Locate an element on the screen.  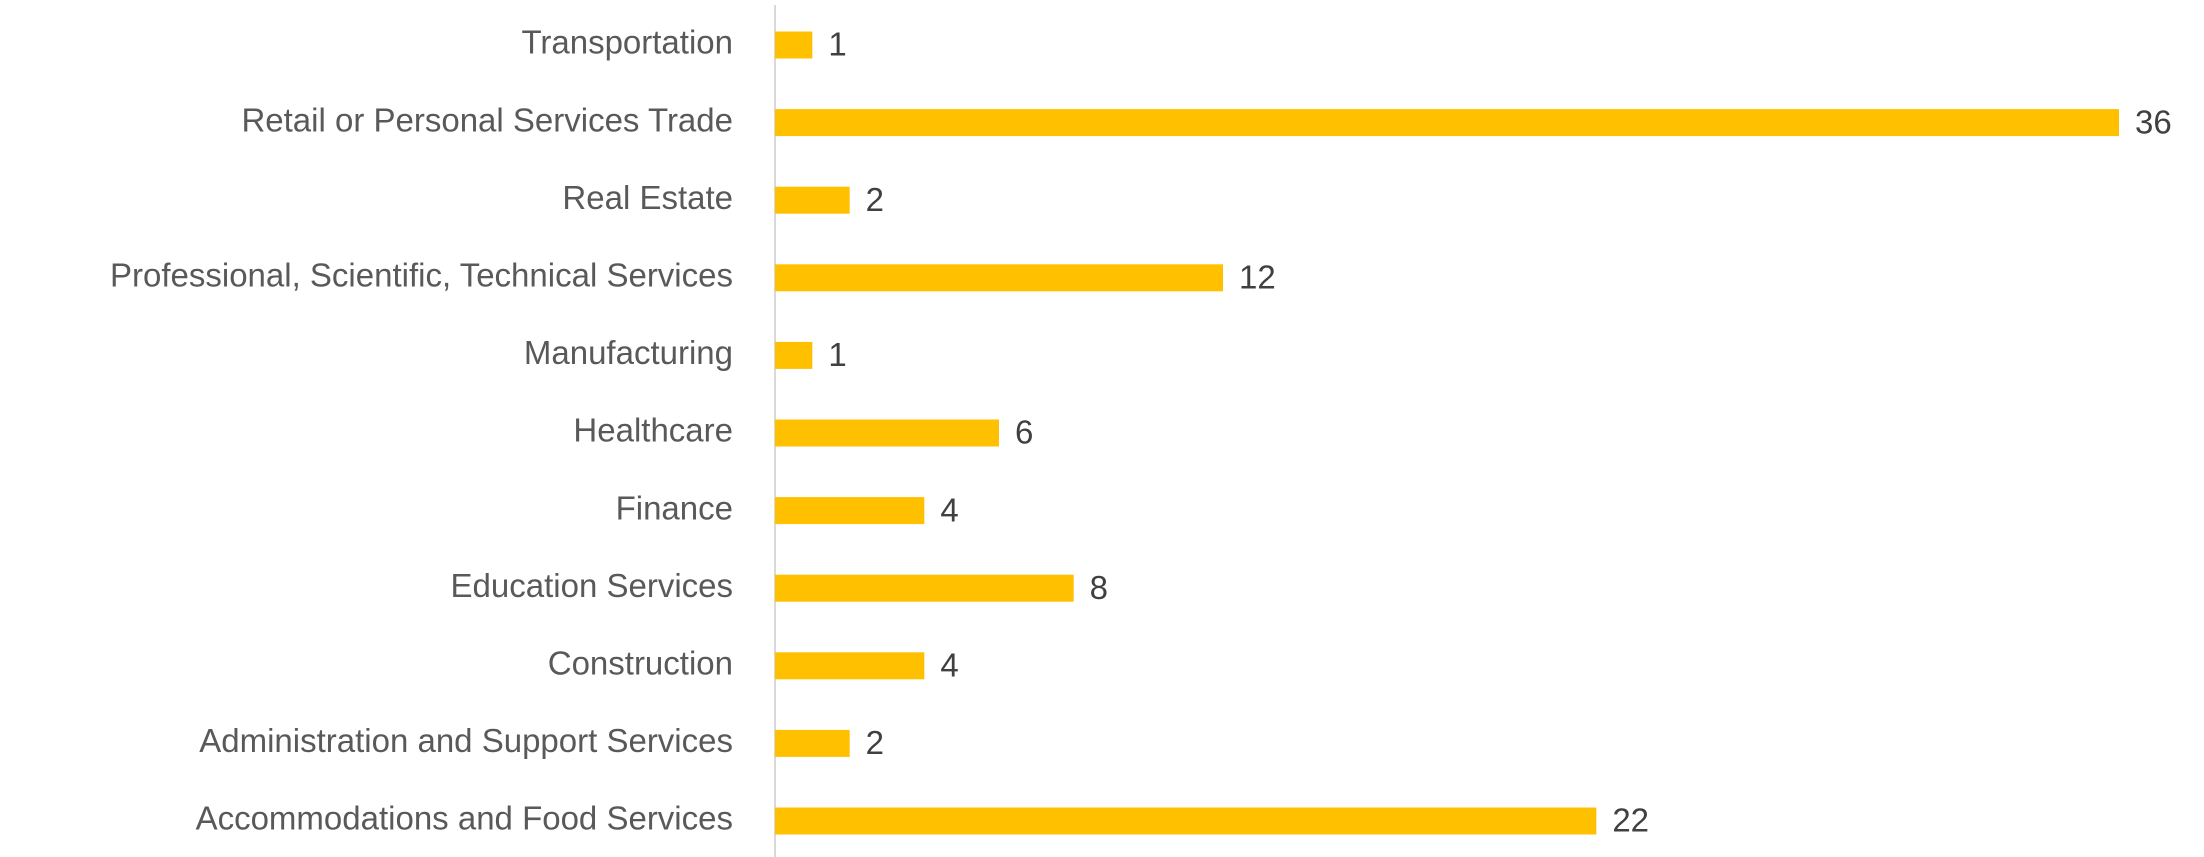
y-tick-label: Manufacturing is located at coordinates (628, 352).